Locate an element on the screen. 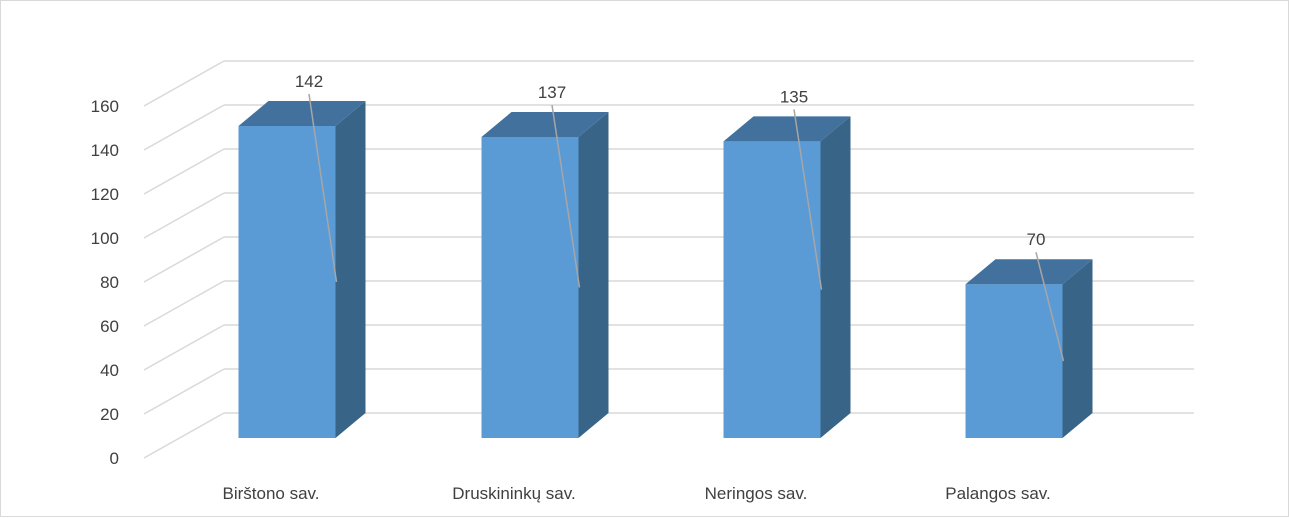 Image resolution: width=1289 pixels, height=518 pixels. y-tick-label: 0 is located at coordinates (114, 458).